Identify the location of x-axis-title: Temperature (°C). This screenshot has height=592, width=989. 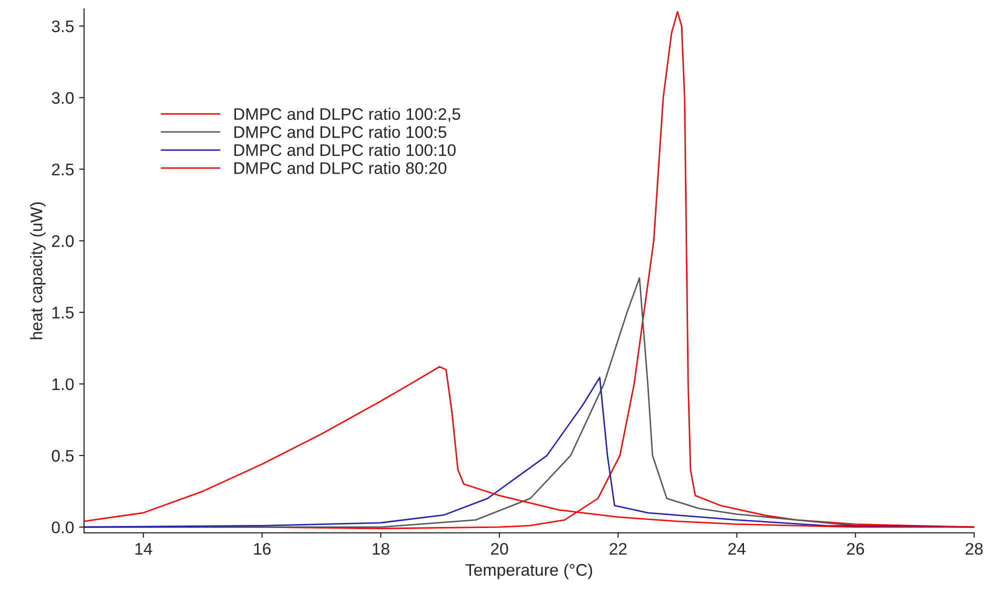
(529, 572).